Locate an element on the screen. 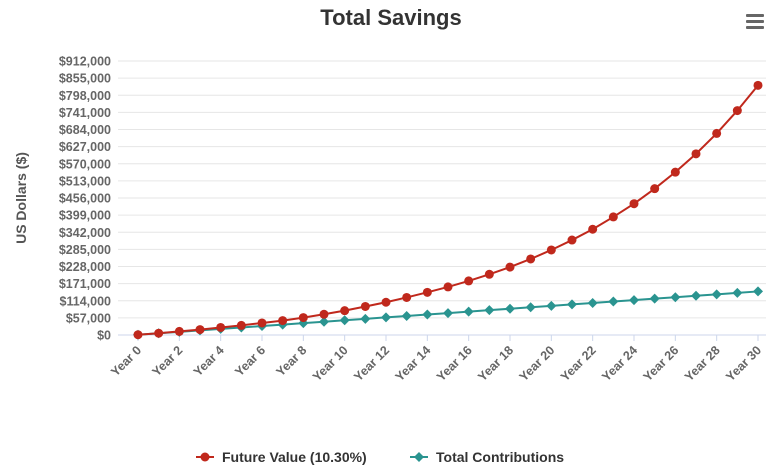 The width and height of the screenshot is (782, 476). x-tick-label: Year 24 is located at coordinates (619, 363).